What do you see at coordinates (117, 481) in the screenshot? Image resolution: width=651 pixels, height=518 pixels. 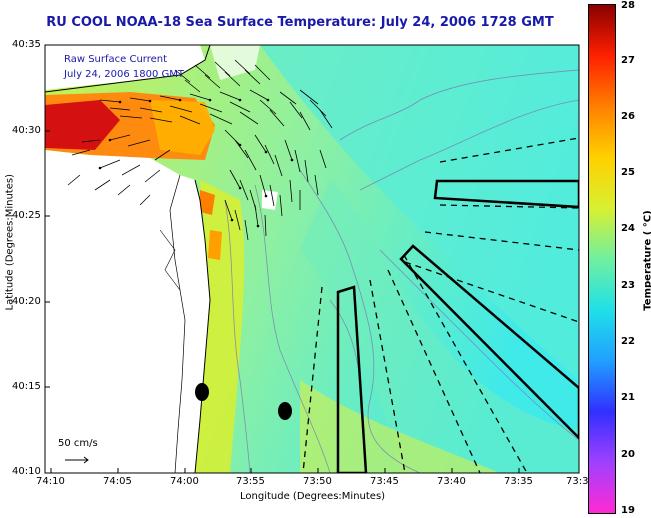 I see `x-tick-label: 74:05` at bounding box center [117, 481].